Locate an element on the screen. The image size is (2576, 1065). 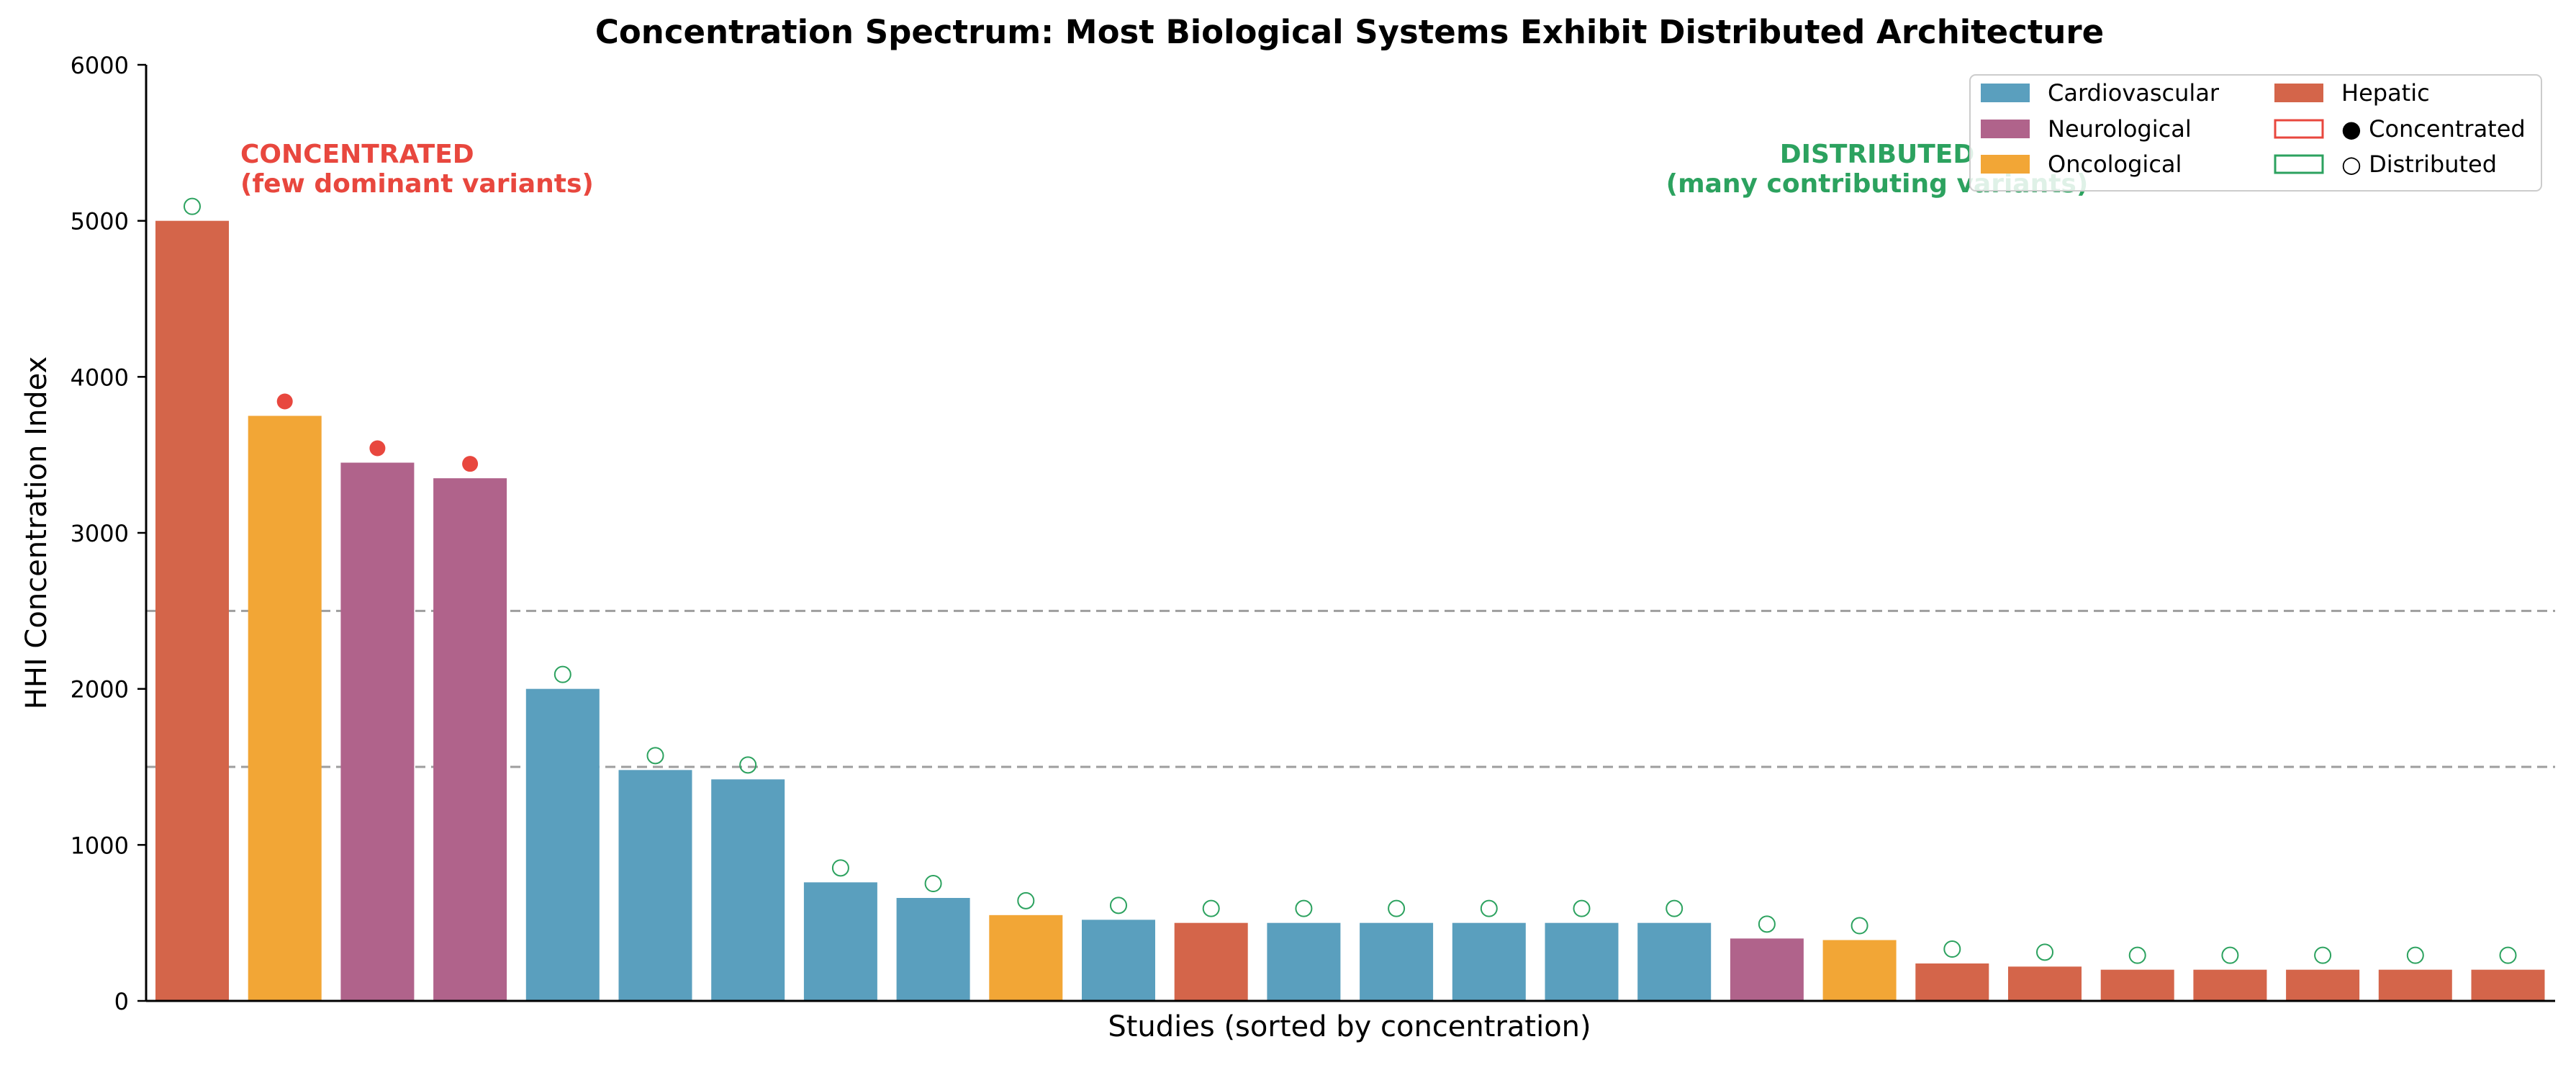
legend-swatch-concentrated is located at coordinates (2299, 129).